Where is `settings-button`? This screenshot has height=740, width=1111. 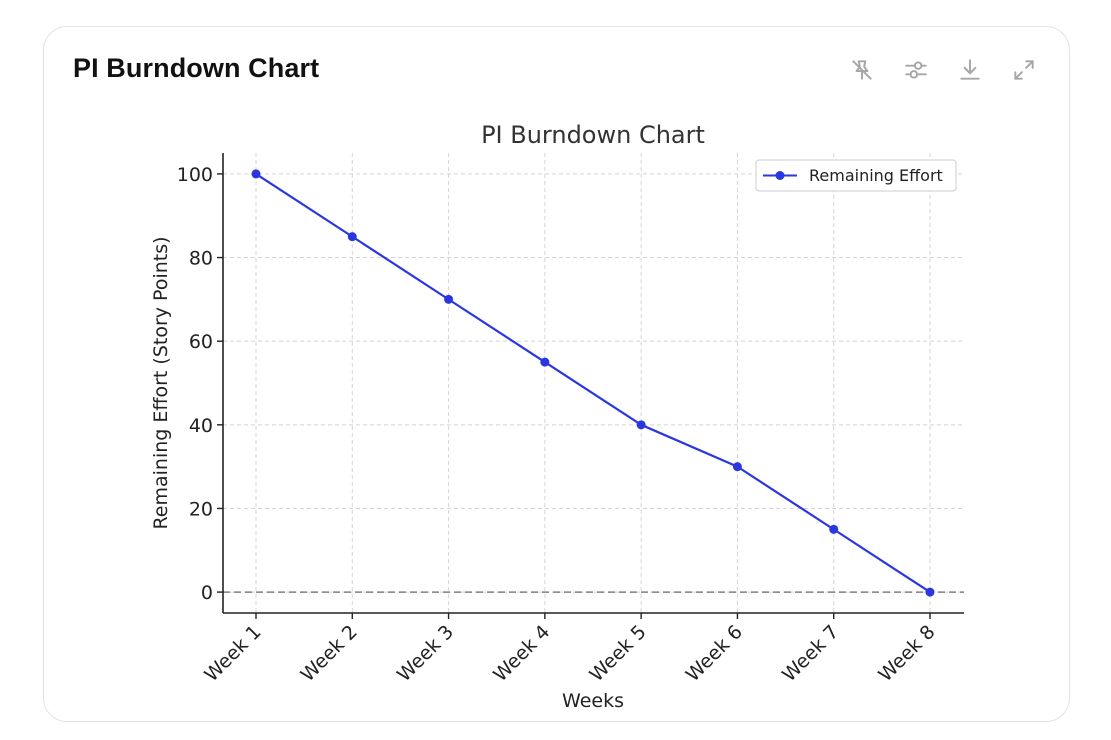 settings-button is located at coordinates (916, 70).